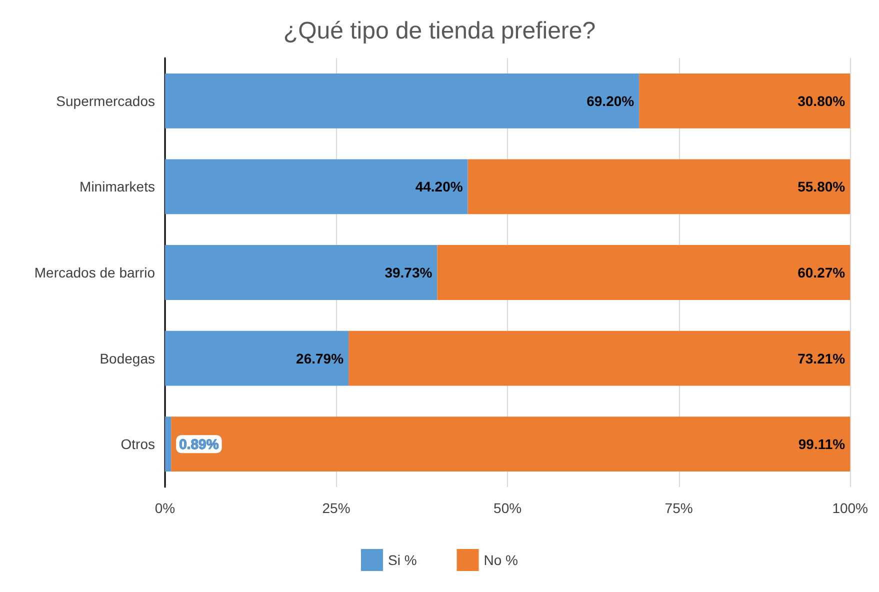  Describe the element at coordinates (165, 508) in the screenshot. I see `x-tick-label: 0%` at that location.